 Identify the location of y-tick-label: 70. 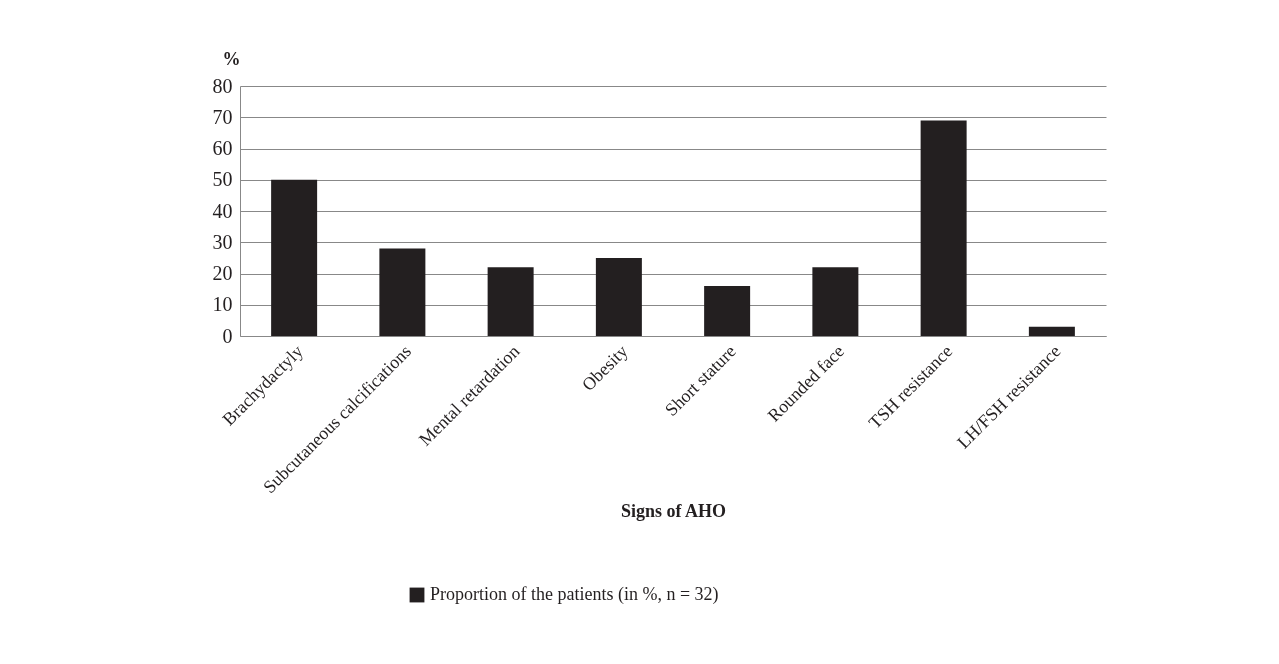
(222, 116).